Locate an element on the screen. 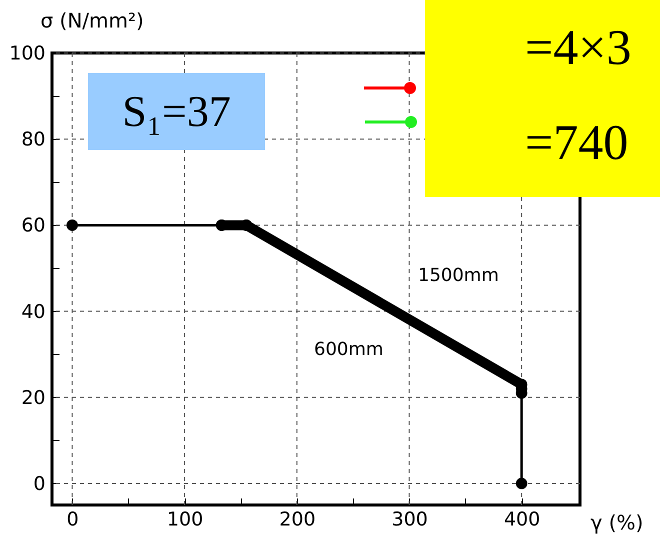 Image resolution: width=660 pixels, height=535 pixels. annotation: 600mm is located at coordinates (349, 349).